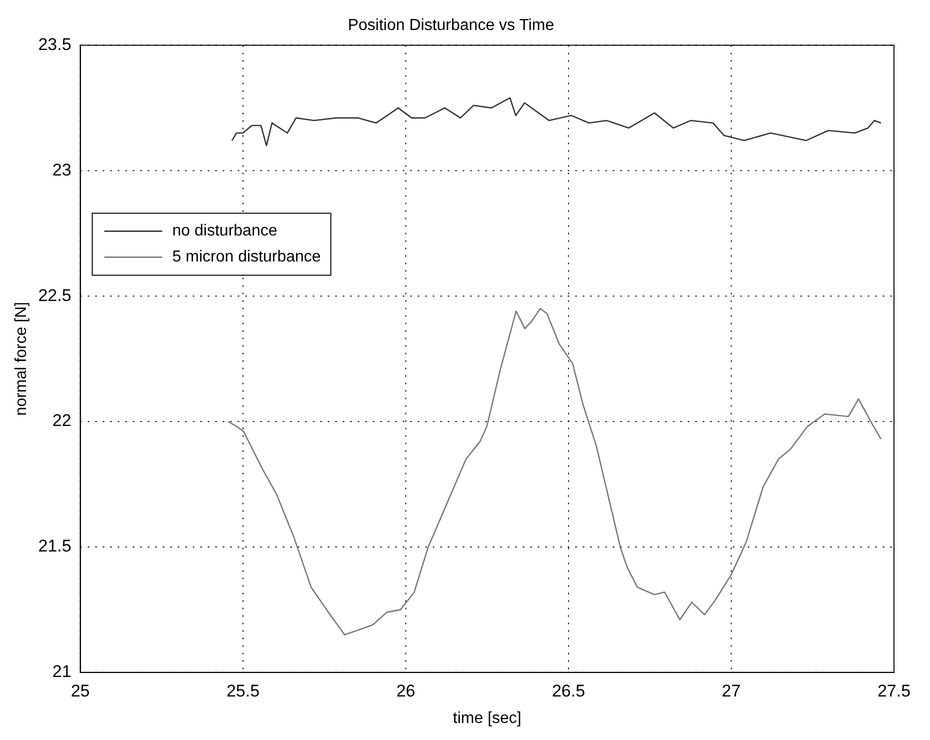 This screenshot has height=740, width=930. Describe the element at coordinates (894, 690) in the screenshot. I see `x-tick-label: 27.5` at that location.